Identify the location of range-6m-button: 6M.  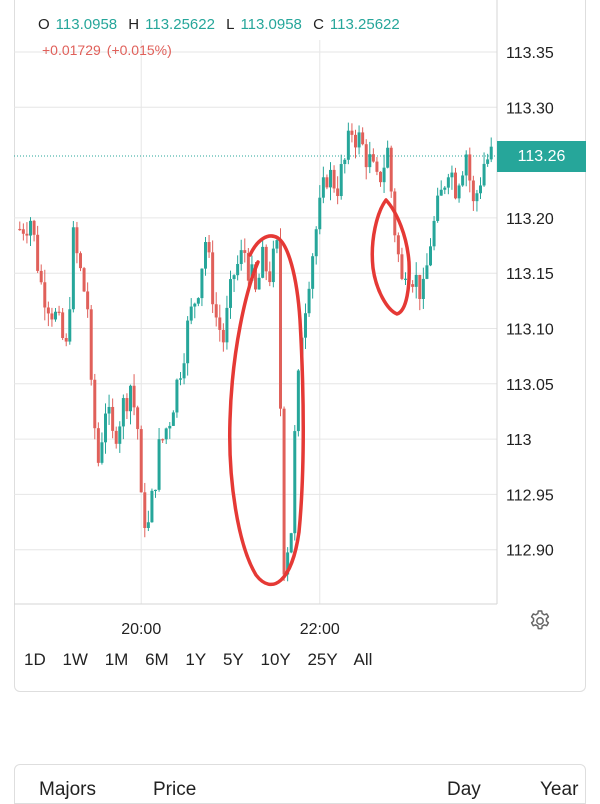
(157, 659).